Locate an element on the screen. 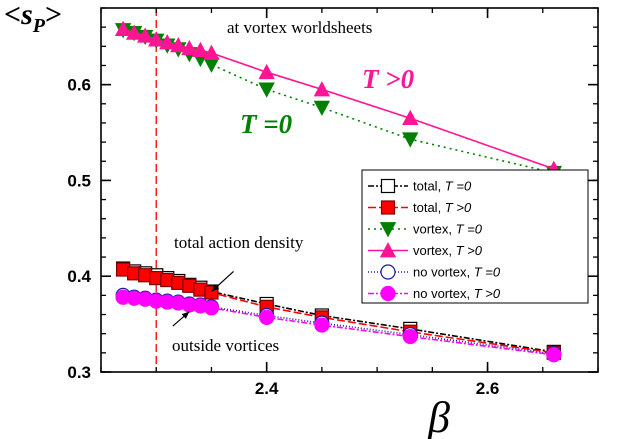 Image resolution: width=622 pixels, height=439 pixels. legend-label-3: vortex, T >0 is located at coordinates (448, 250).